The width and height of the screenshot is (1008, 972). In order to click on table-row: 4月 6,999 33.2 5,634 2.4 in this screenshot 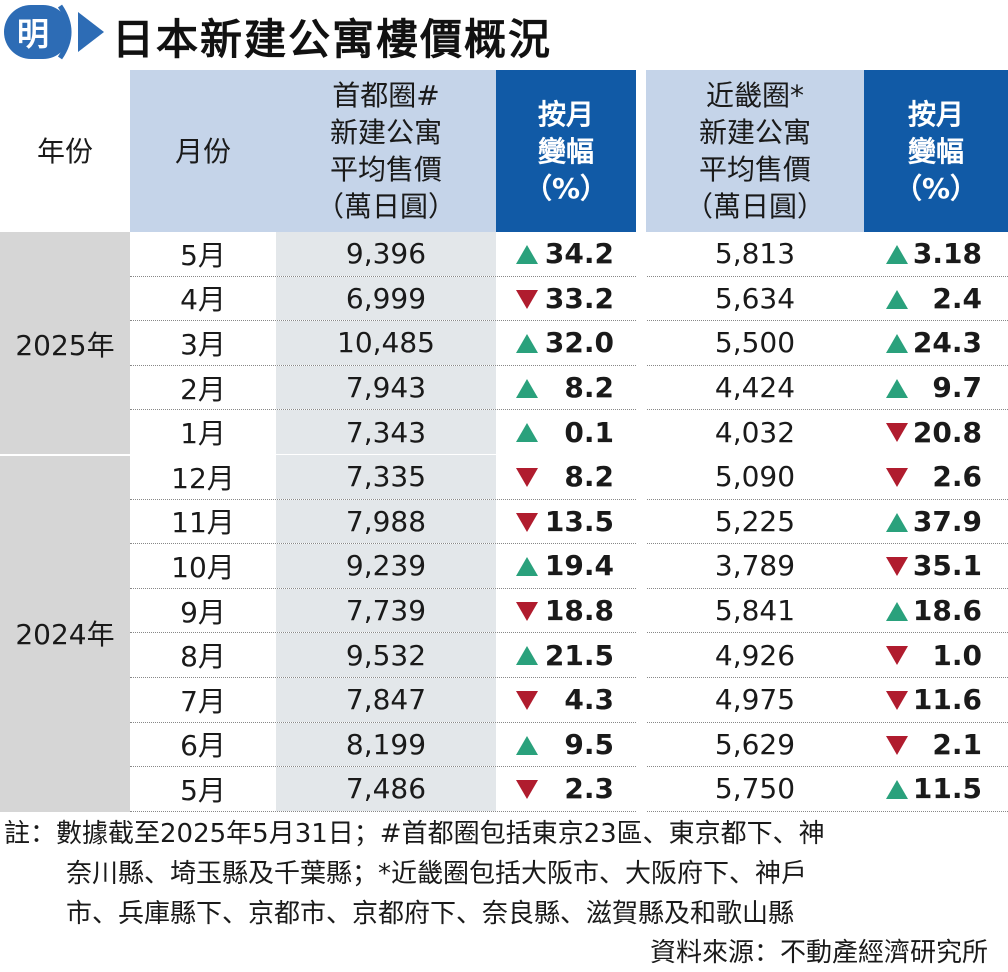, I will do `click(569, 299)`.